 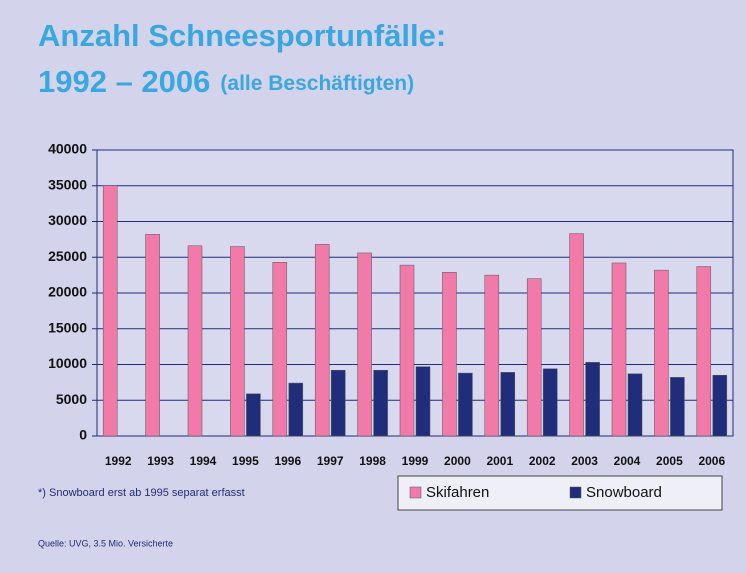 What do you see at coordinates (83, 435) in the screenshot?
I see `y-tick-label: 0` at bounding box center [83, 435].